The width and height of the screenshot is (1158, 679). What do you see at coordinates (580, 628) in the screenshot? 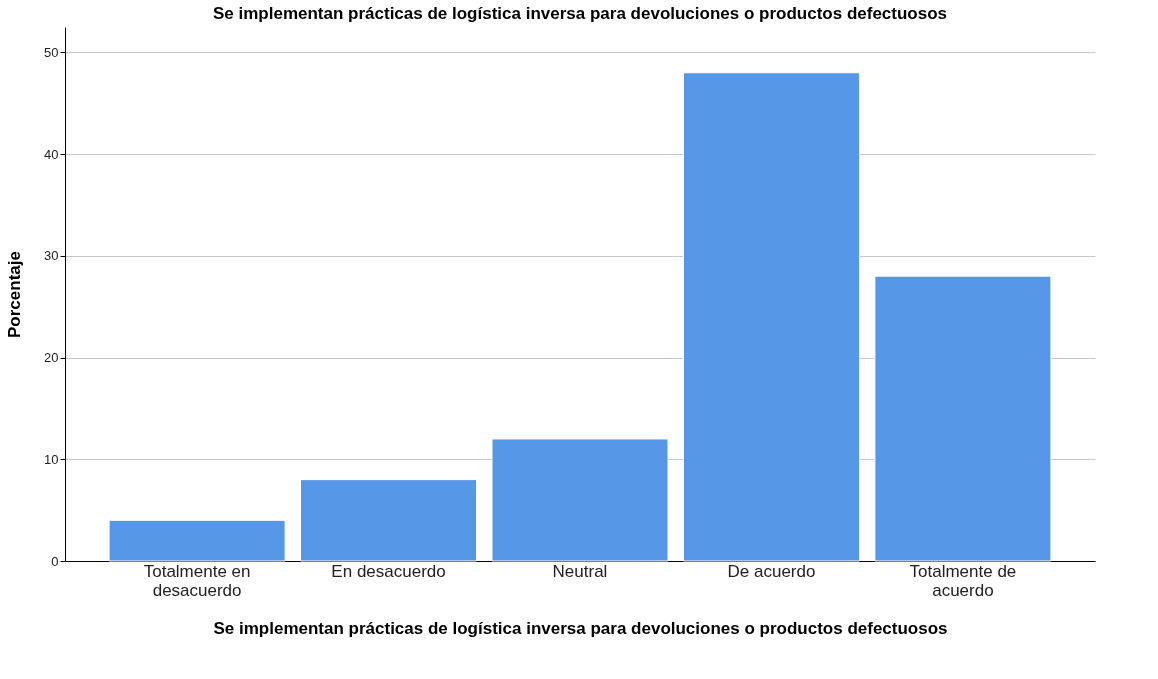
I see `x-axis-title: Se implementan prácticas de logística inversa para devoluciones o productos defectuosos` at bounding box center [580, 628].